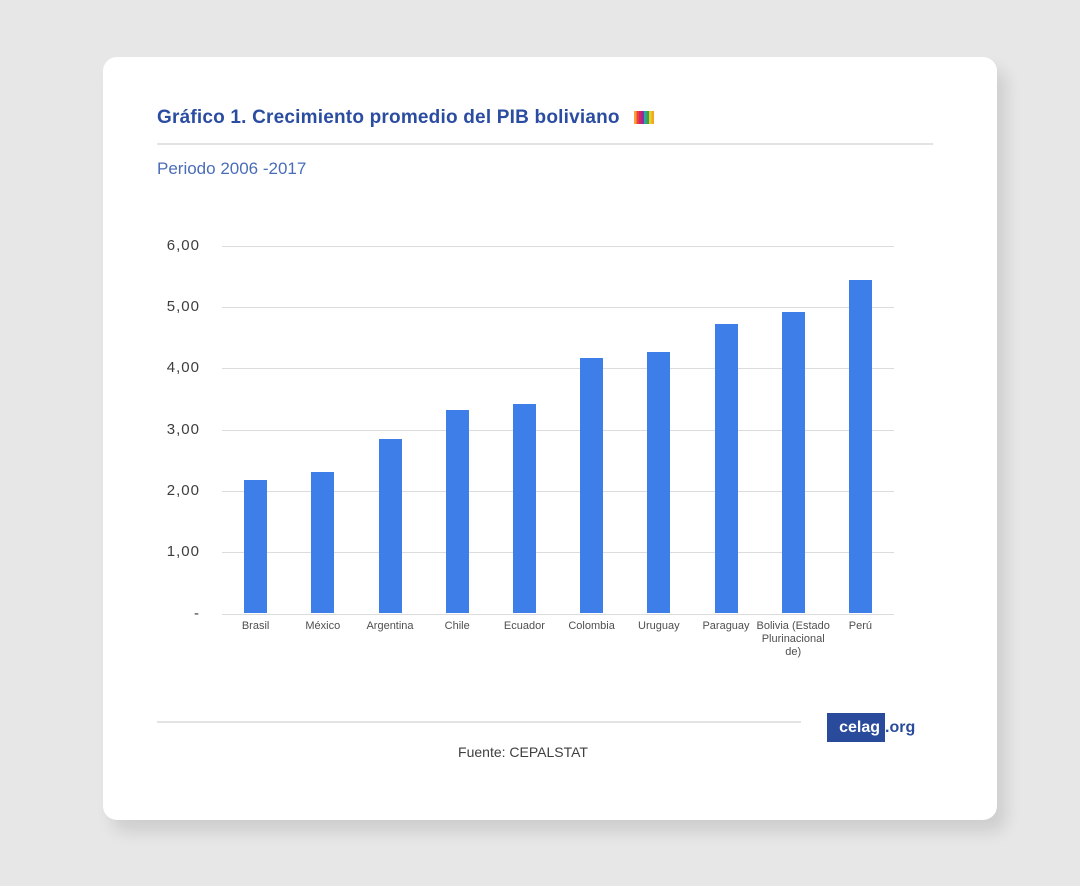 The height and width of the screenshot is (886, 1080). Describe the element at coordinates (793, 639) in the screenshot. I see `x-axis-label: Bolivia (Estado Plurinacional de)` at that location.